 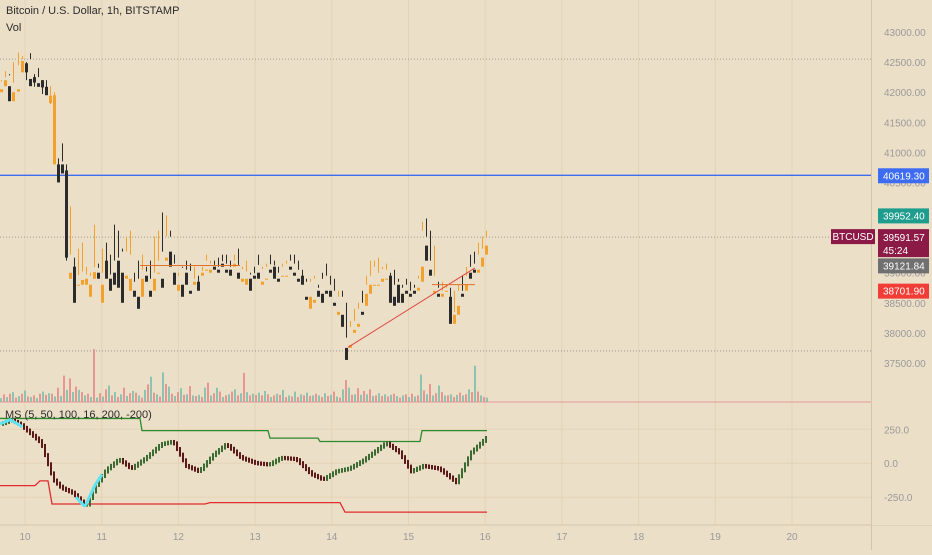 I want to click on time-axis: 10 11 12 13 14 15 16 17 18 19 20, so click(x=408, y=537).